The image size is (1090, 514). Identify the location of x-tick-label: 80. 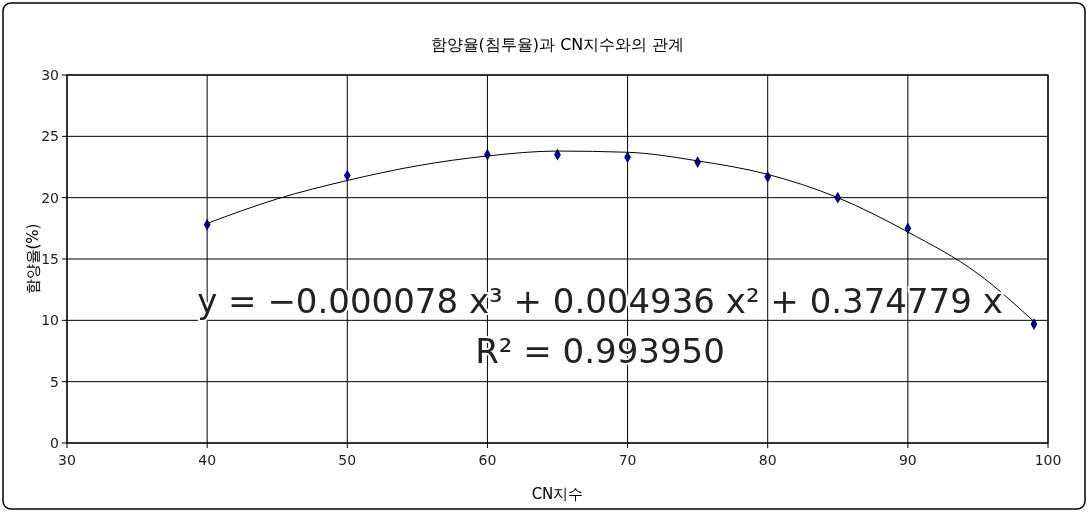
(767, 460).